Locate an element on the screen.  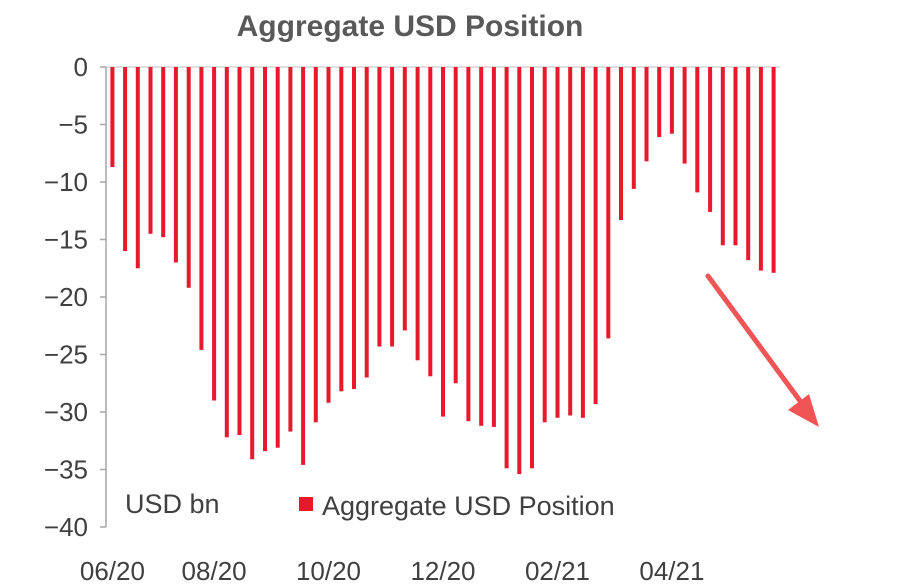
y-tick-label: 0 is located at coordinates (81, 67).